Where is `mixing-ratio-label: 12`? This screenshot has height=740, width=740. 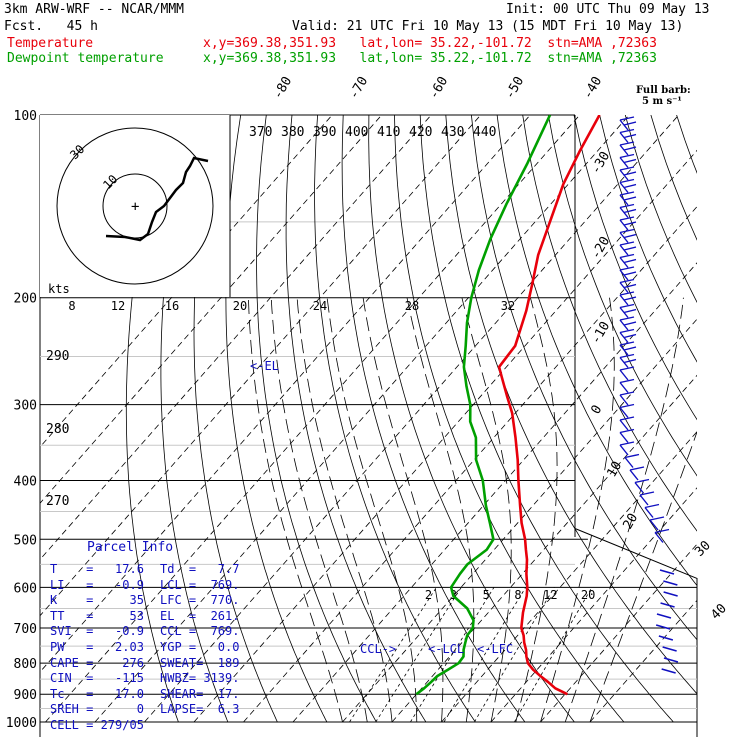 mixing-ratio-label: 12 is located at coordinates (550, 595).